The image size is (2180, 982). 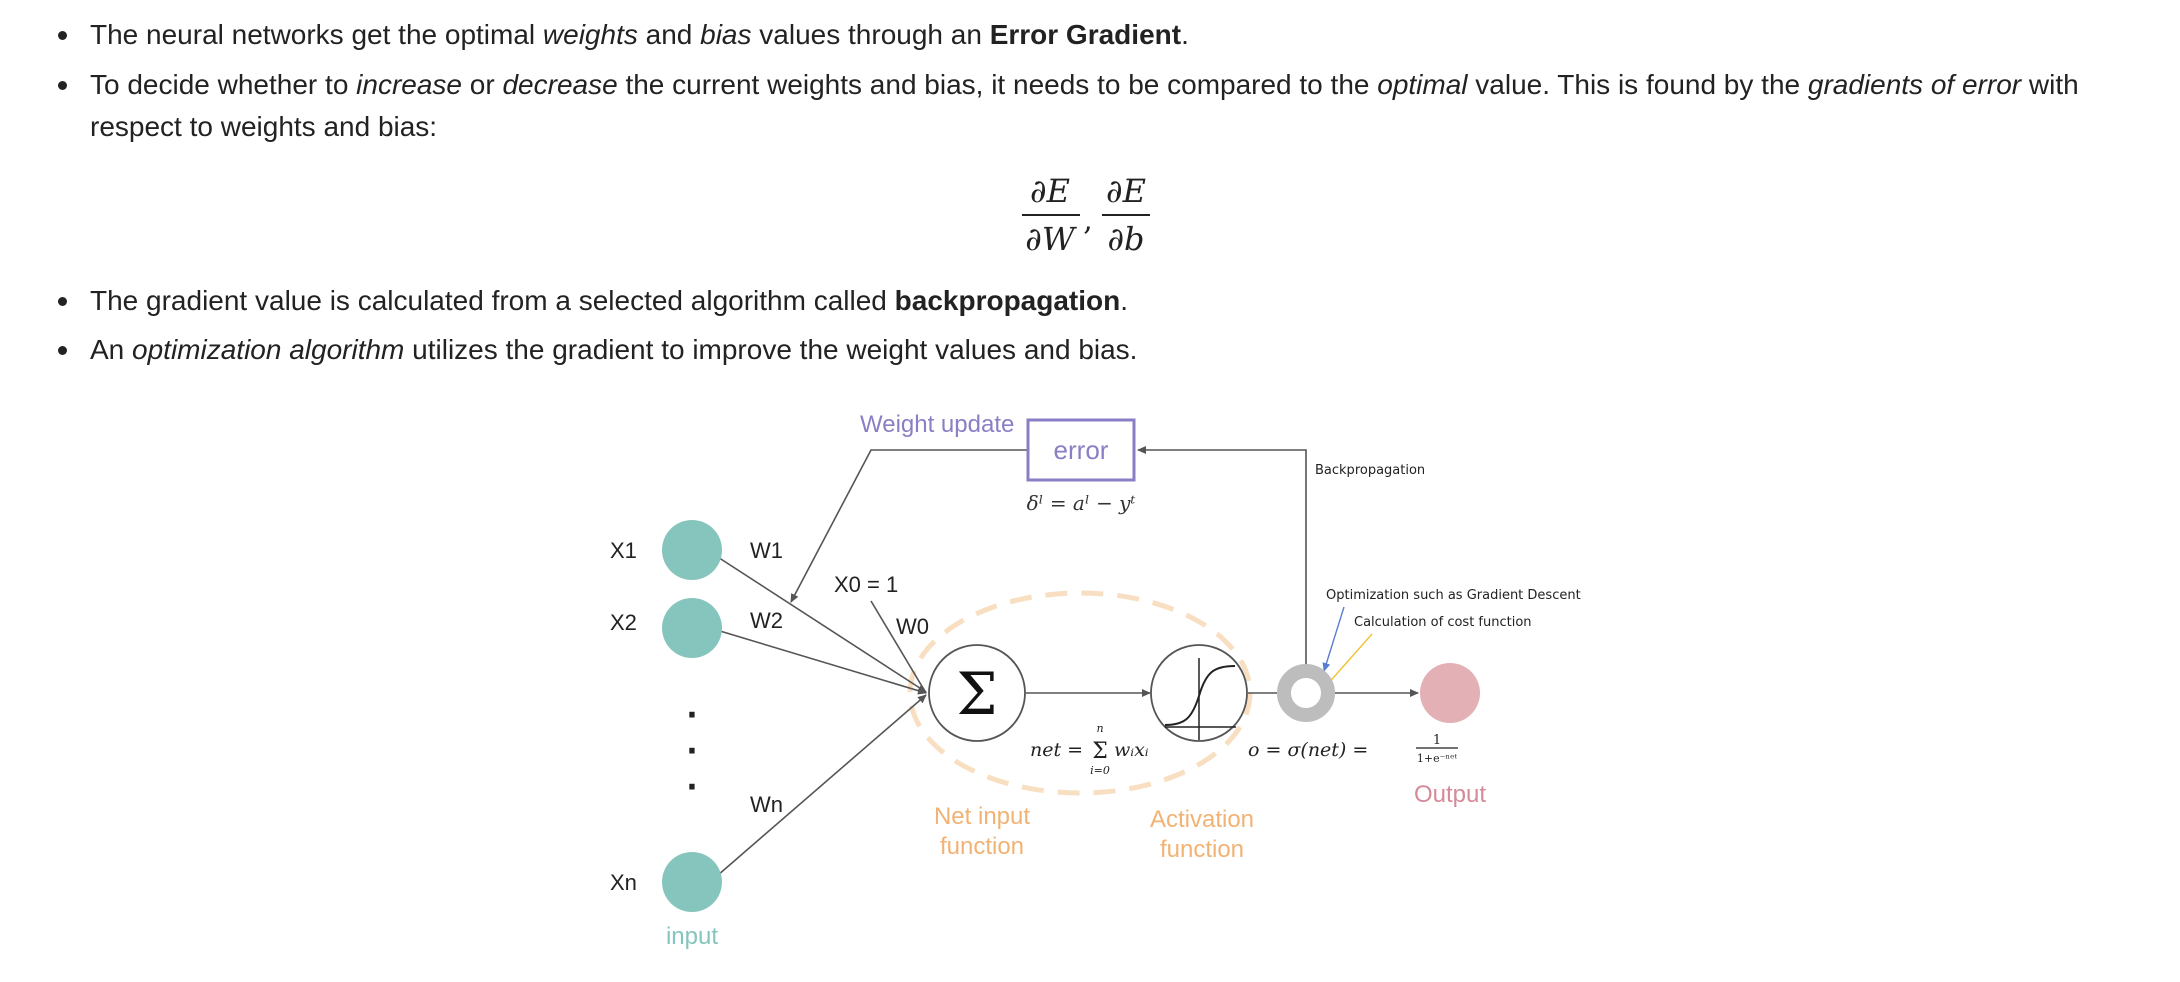 What do you see at coordinates (1202, 819) in the screenshot?
I see `activation-caption-line1: Activation` at bounding box center [1202, 819].